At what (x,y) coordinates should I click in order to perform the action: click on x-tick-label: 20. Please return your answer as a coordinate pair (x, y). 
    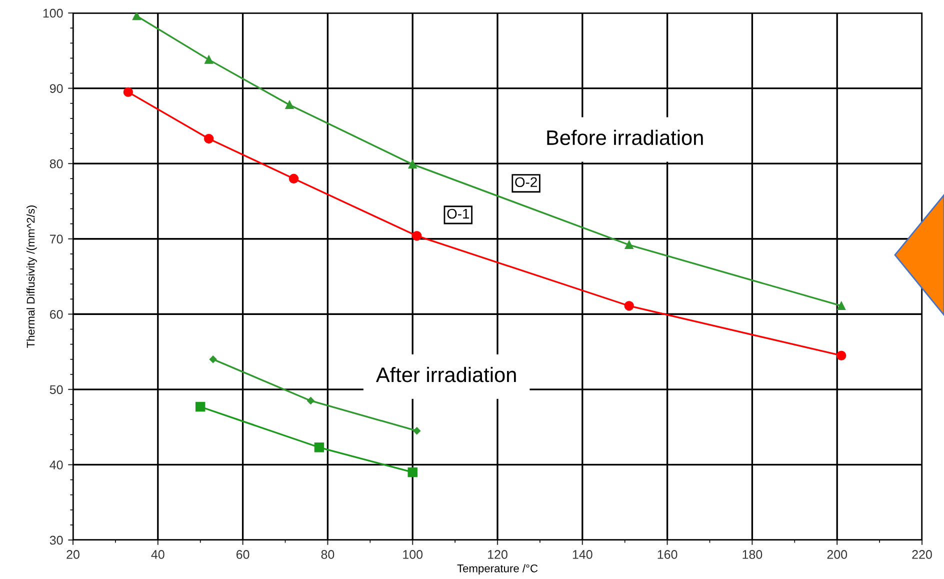
    Looking at the image, I should click on (73, 554).